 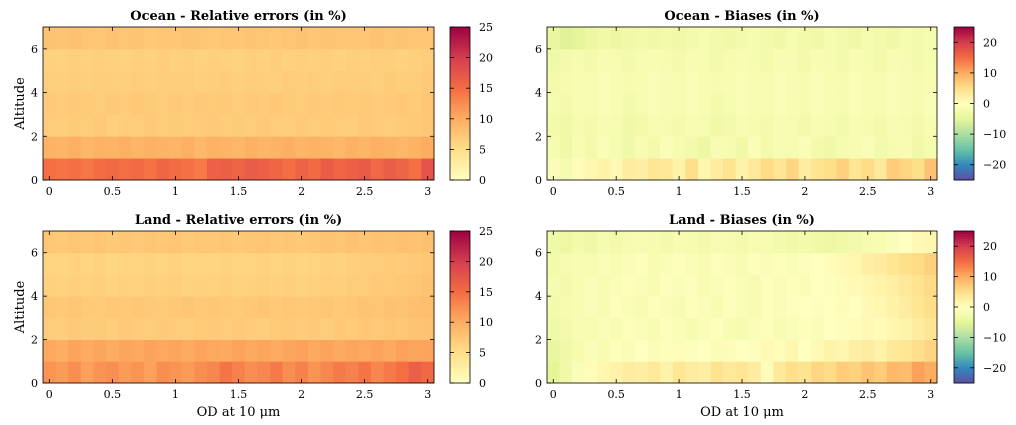 I want to click on colorbar: 0 5 10 15 20 25, so click(x=471, y=307).